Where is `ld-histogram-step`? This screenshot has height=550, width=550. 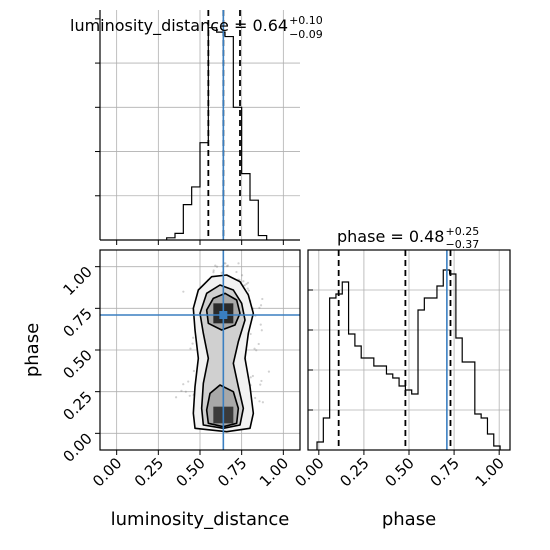
ld-histogram-step is located at coordinates (217, 133).